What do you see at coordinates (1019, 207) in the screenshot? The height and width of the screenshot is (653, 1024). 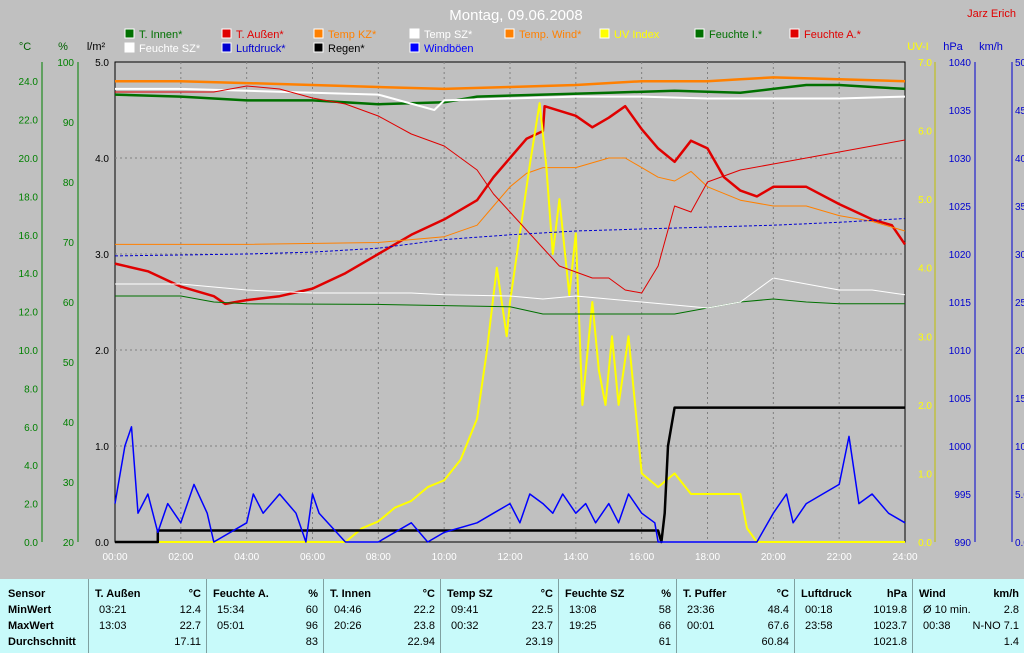 I see `wind-tick-label: 35.0` at bounding box center [1019, 207].